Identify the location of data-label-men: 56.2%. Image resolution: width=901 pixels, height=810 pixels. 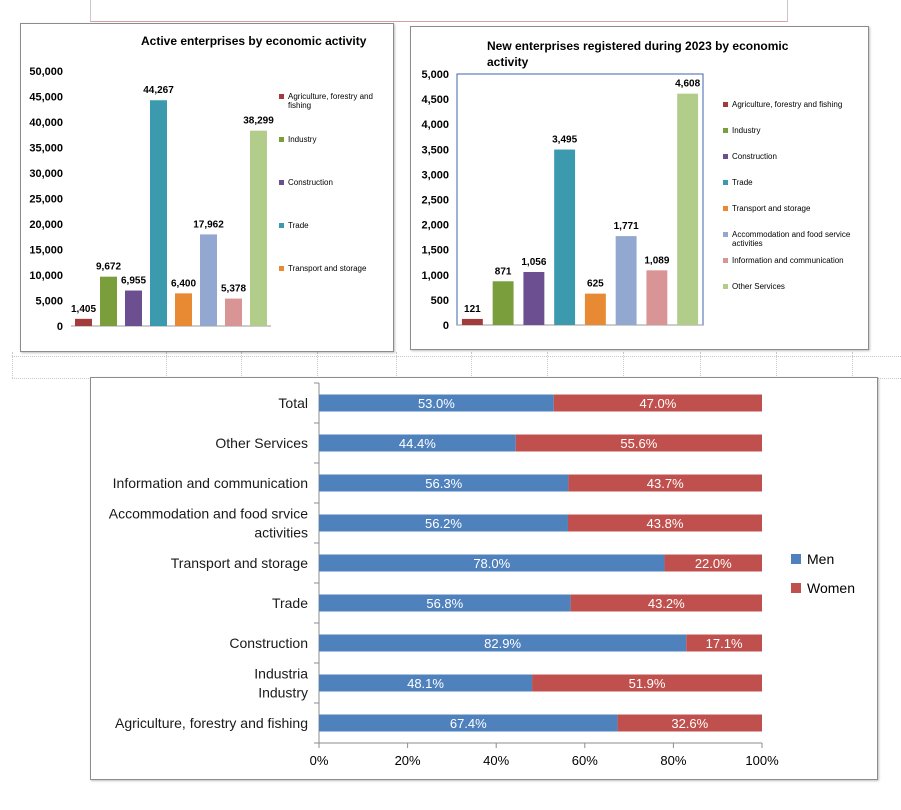
(443, 523).